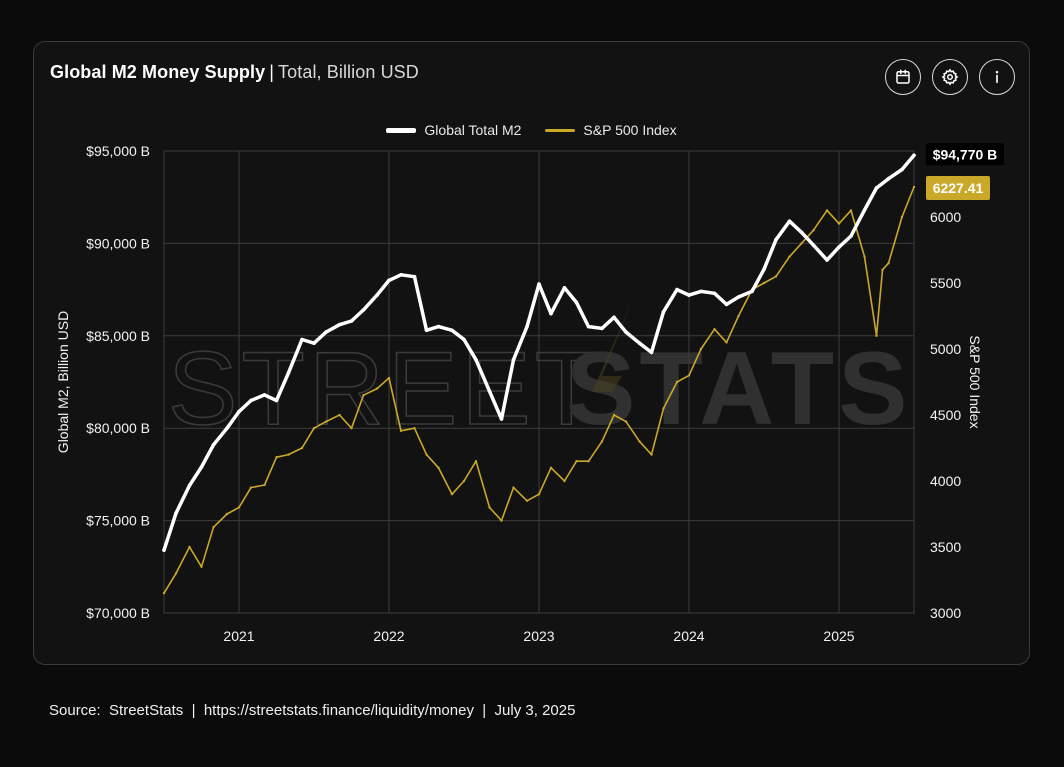 This screenshot has height=767, width=1064. Describe the element at coordinates (903, 77) in the screenshot. I see `calendar-button` at that location.